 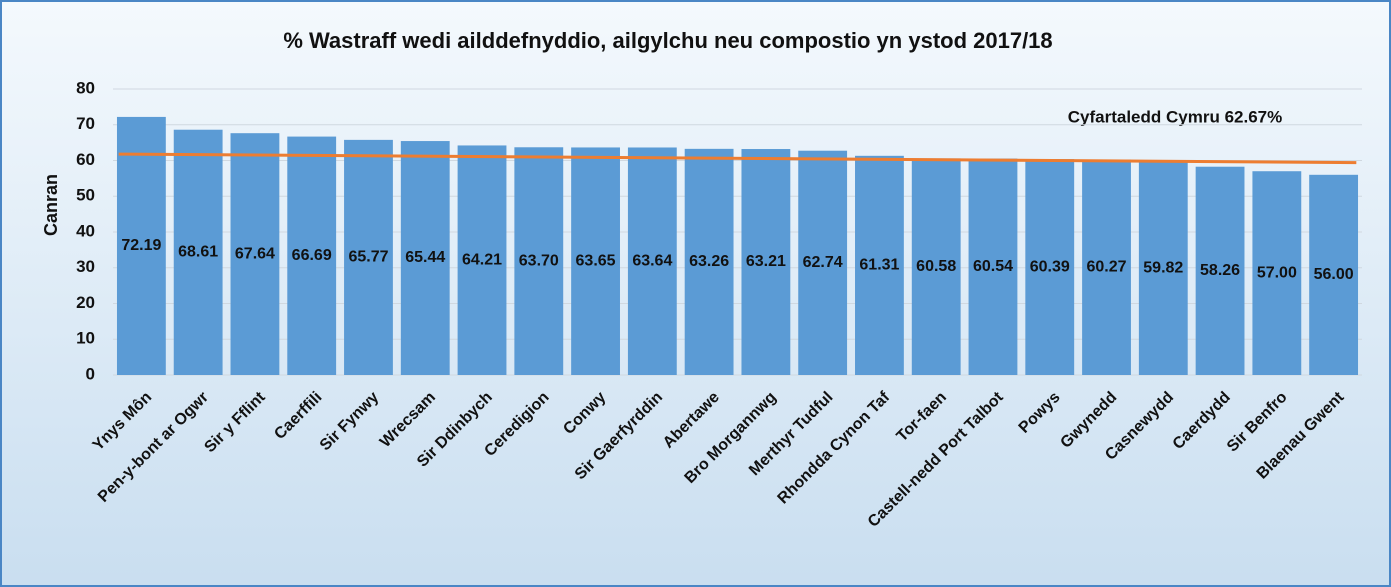 I want to click on data-label: 60.58, so click(x=936, y=266).